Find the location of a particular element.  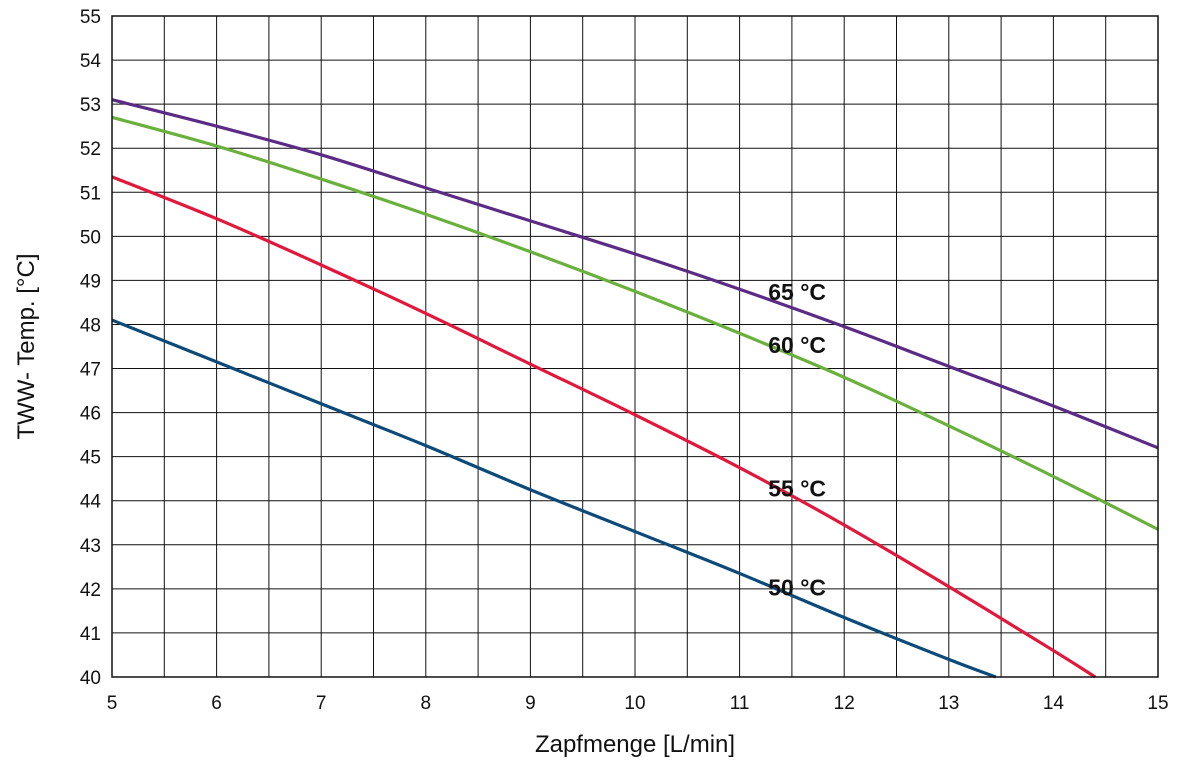

curve-label: 60 °C is located at coordinates (797, 345).